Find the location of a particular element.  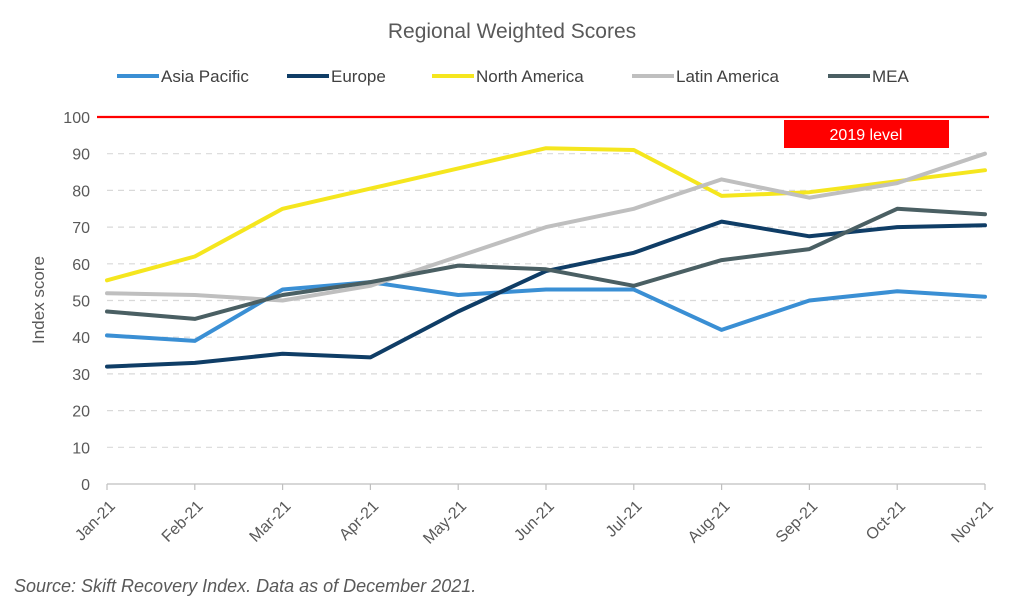

legend-label-asia-pacific: Asia Pacific is located at coordinates (205, 76).